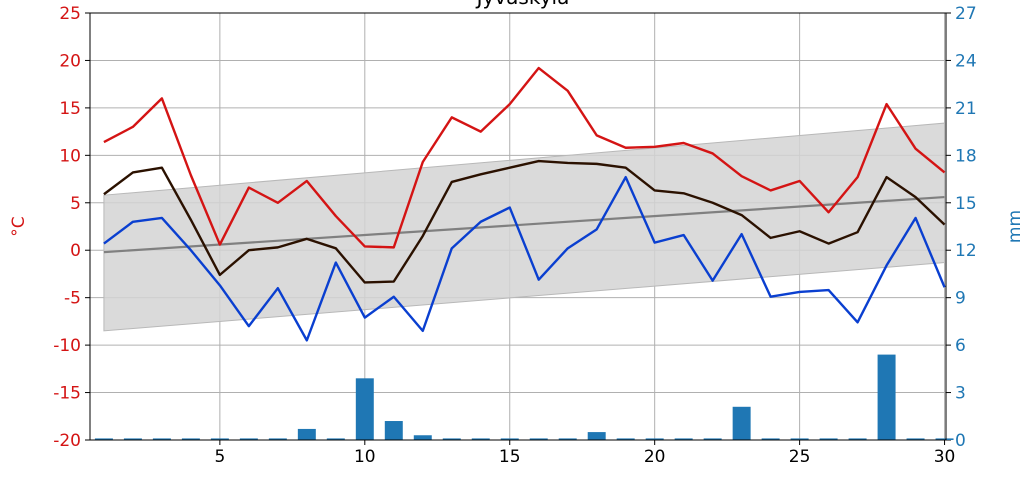  What do you see at coordinates (960, 394) in the screenshot?
I see `y2-tick-label: 3` at bounding box center [960, 394].